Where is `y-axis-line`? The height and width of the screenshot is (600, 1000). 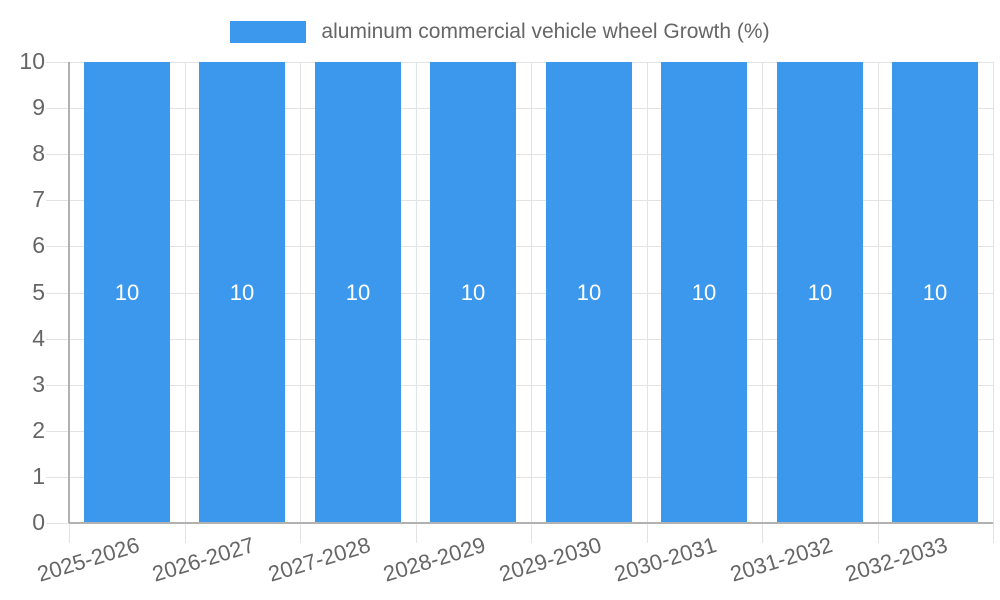
y-axis-line is located at coordinates (69, 292).